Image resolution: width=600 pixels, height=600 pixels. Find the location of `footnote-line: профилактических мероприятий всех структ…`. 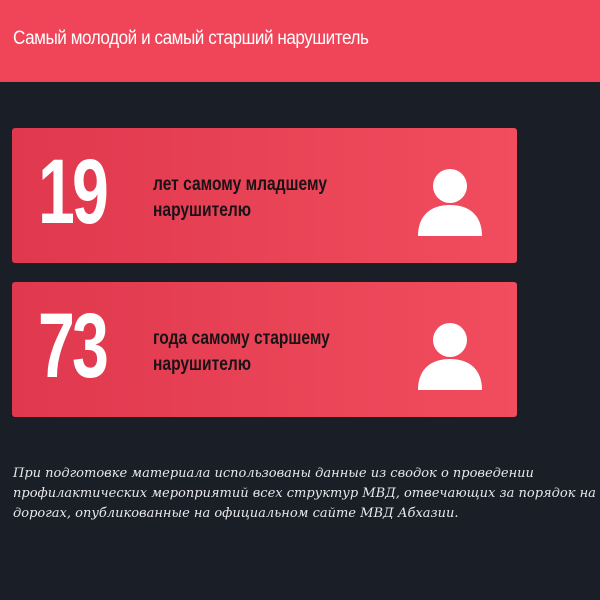

footnote-line: профилактических мероприятий всех структ… is located at coordinates (304, 493).